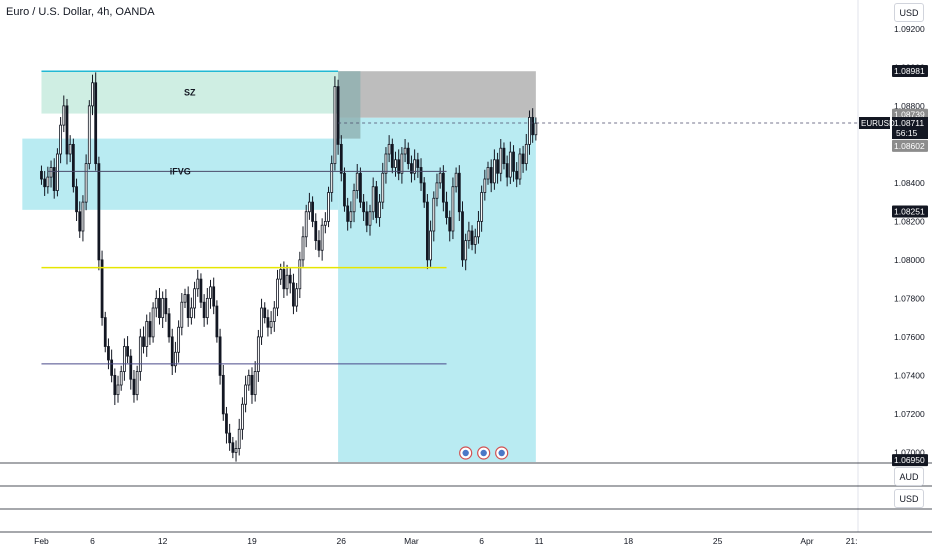 This screenshot has height=550, width=932. Describe the element at coordinates (910, 71) in the screenshot. I see `upper-level-tag-bg` at that location.